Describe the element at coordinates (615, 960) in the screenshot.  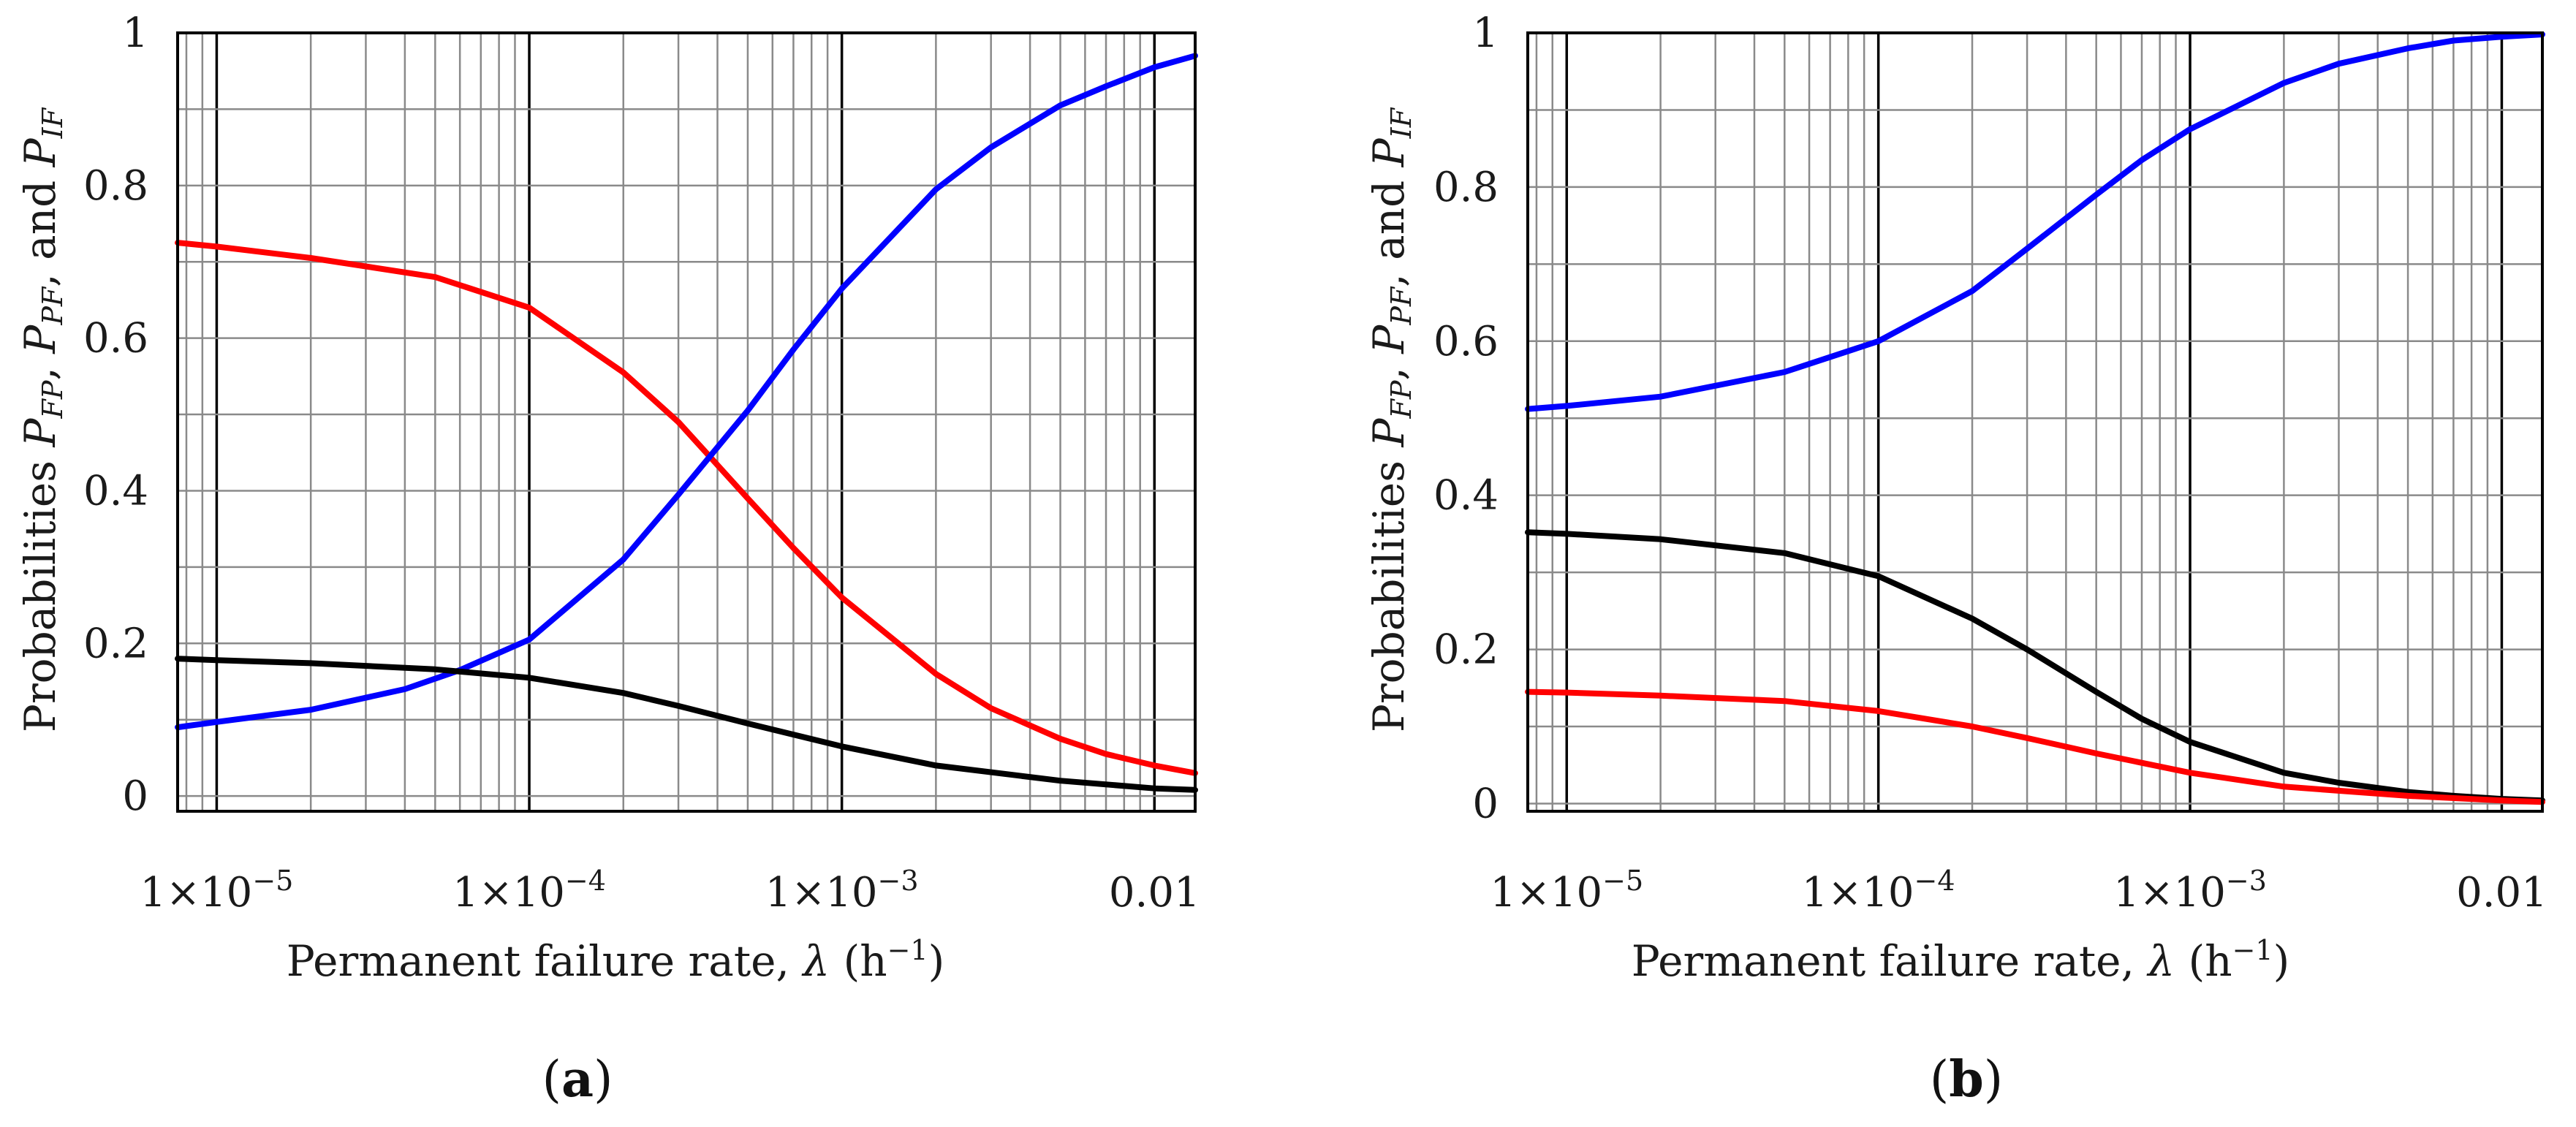
I see `x-axis-label-a: Permanent failure rate, λ (h−1)` at that location.